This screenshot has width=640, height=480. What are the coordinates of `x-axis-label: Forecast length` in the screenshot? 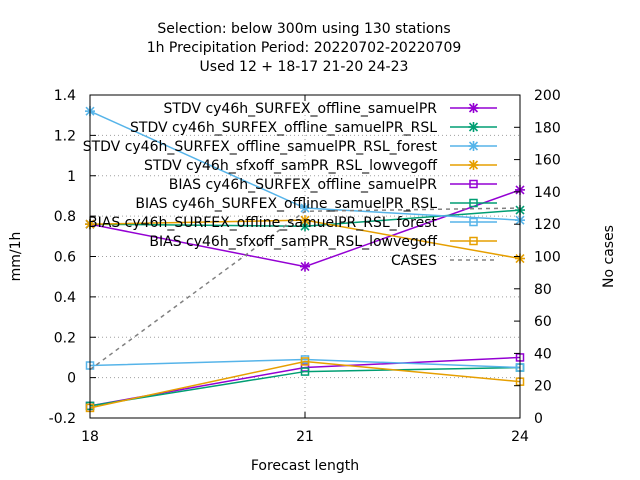 It's located at (305, 466).